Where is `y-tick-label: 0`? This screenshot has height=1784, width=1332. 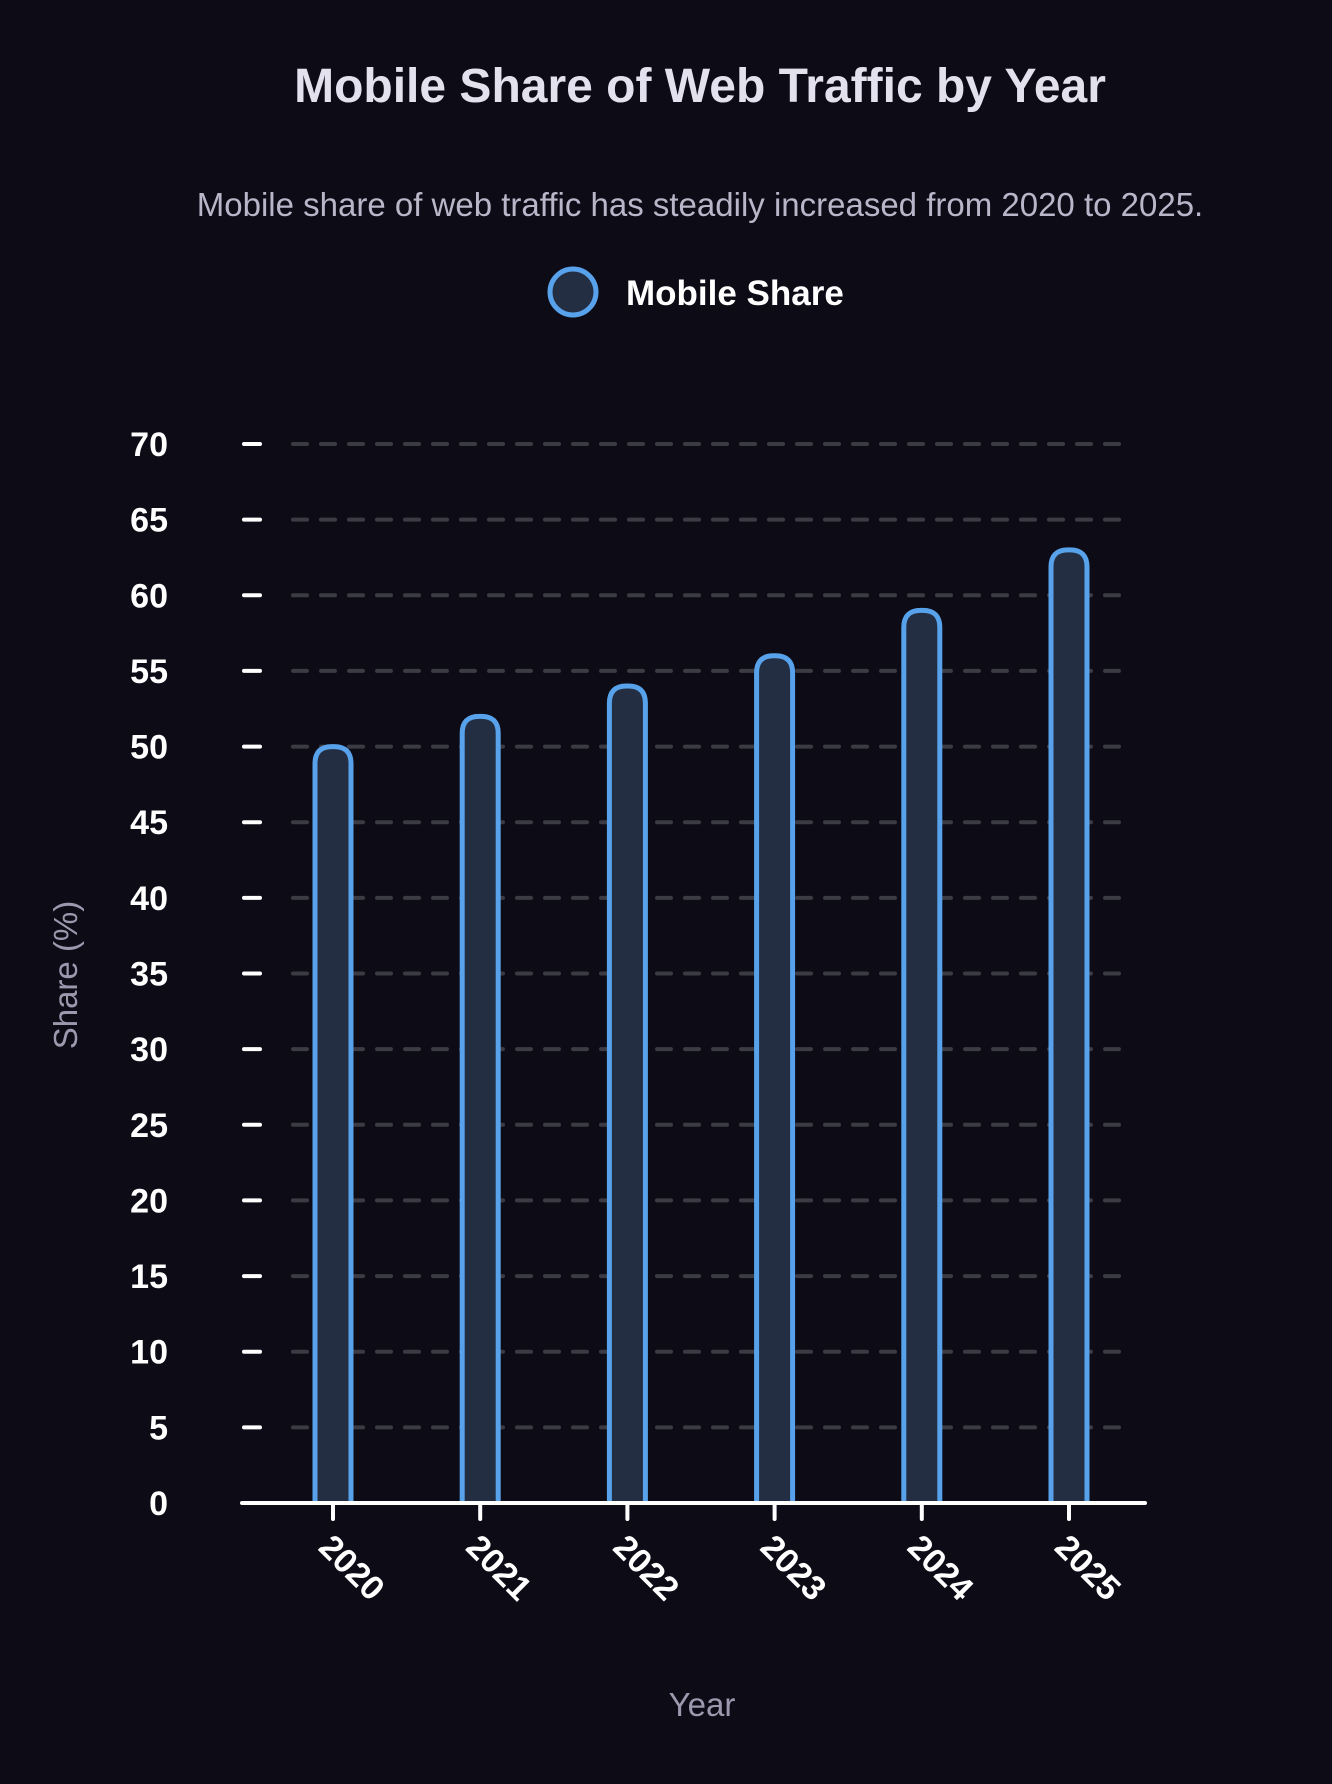 y-tick-label: 0 is located at coordinates (158, 1504).